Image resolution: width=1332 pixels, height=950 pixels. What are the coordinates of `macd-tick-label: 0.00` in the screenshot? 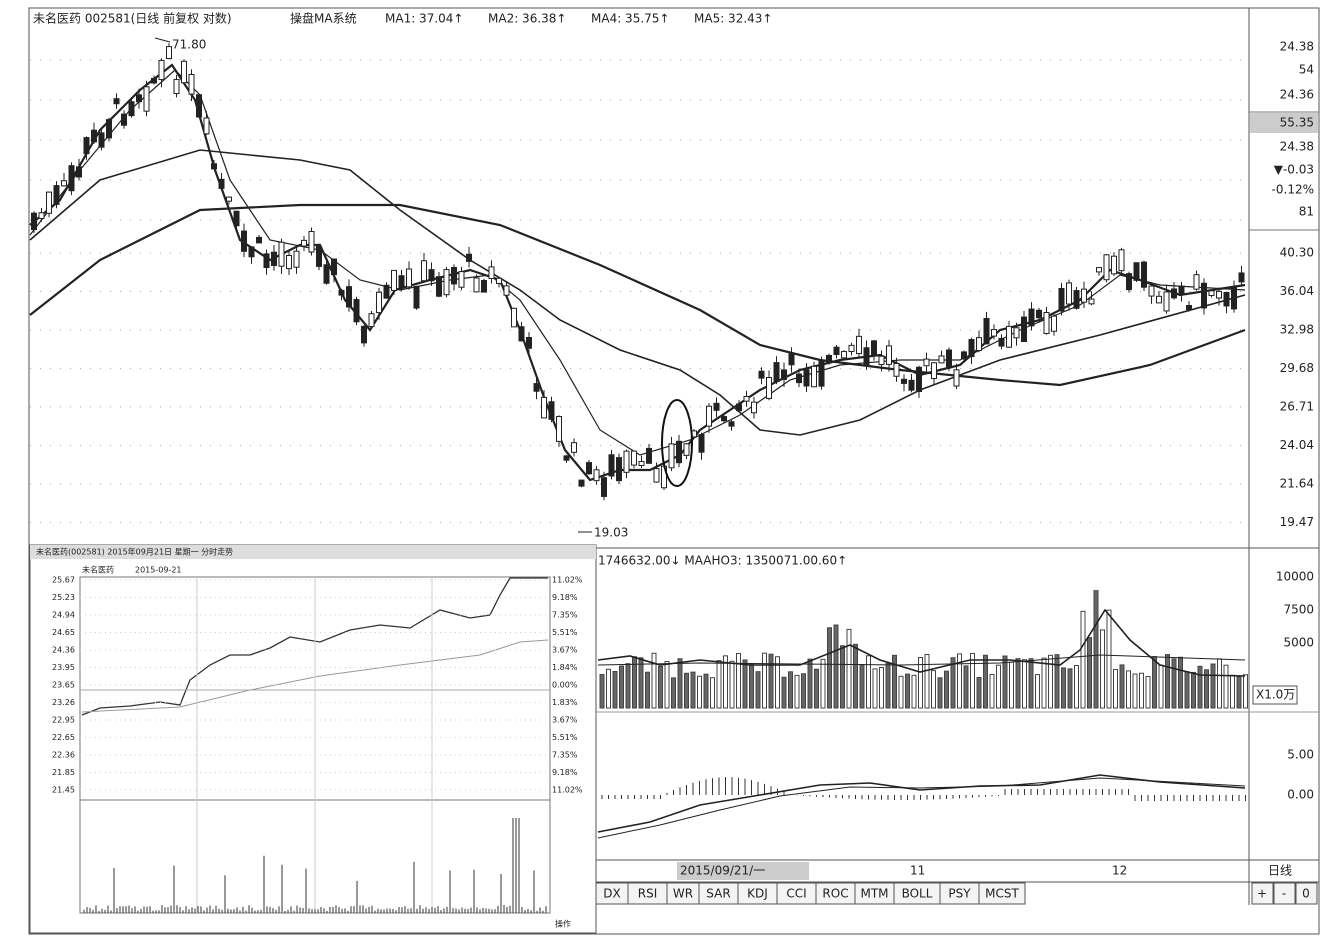 It's located at (1300, 795).